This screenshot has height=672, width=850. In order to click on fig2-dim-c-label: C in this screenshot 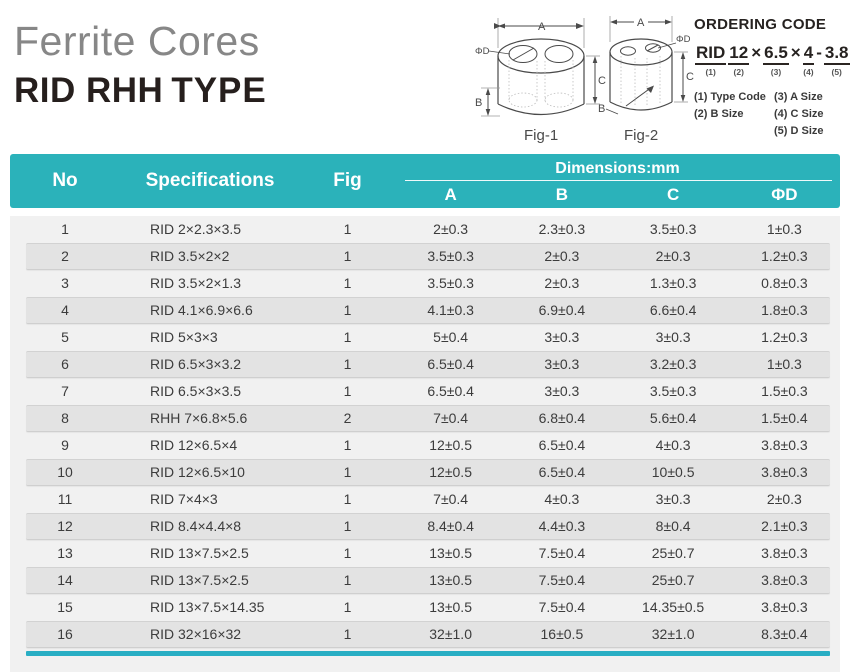, I will do `click(690, 77)`.